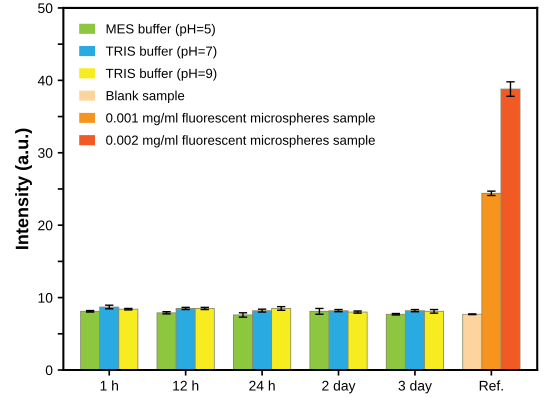 The height and width of the screenshot is (397, 551). What do you see at coordinates (240, 119) in the screenshot?
I see `legend-label: 0.001 mg/ml fluorescent microspheres sample` at bounding box center [240, 119].